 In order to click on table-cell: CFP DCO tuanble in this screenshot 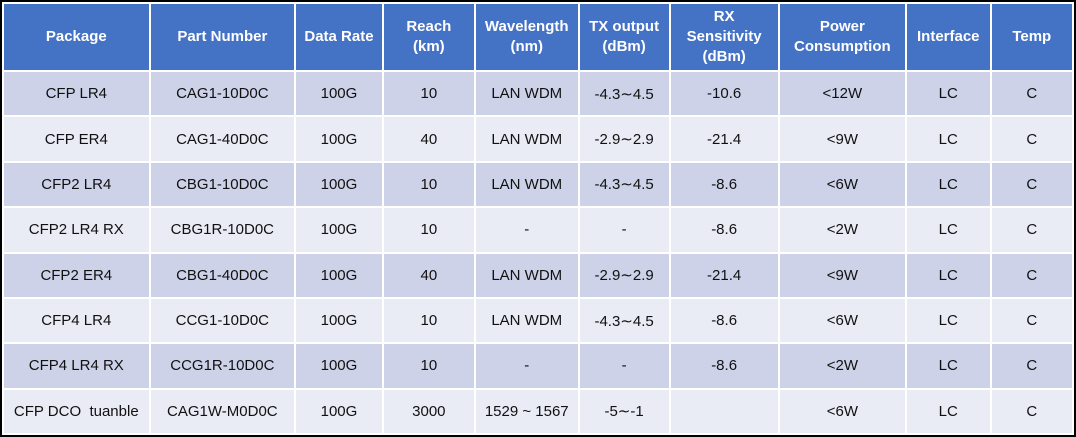, I will do `click(76, 411)`.